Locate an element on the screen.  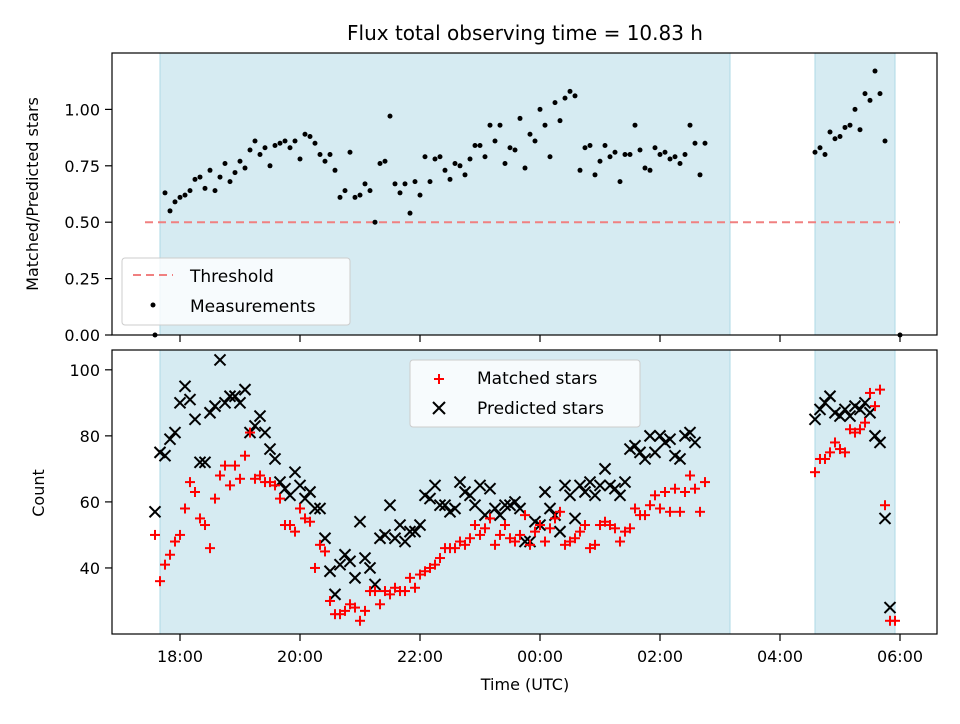
legend-predicted-swatch is located at coordinates (439, 408).